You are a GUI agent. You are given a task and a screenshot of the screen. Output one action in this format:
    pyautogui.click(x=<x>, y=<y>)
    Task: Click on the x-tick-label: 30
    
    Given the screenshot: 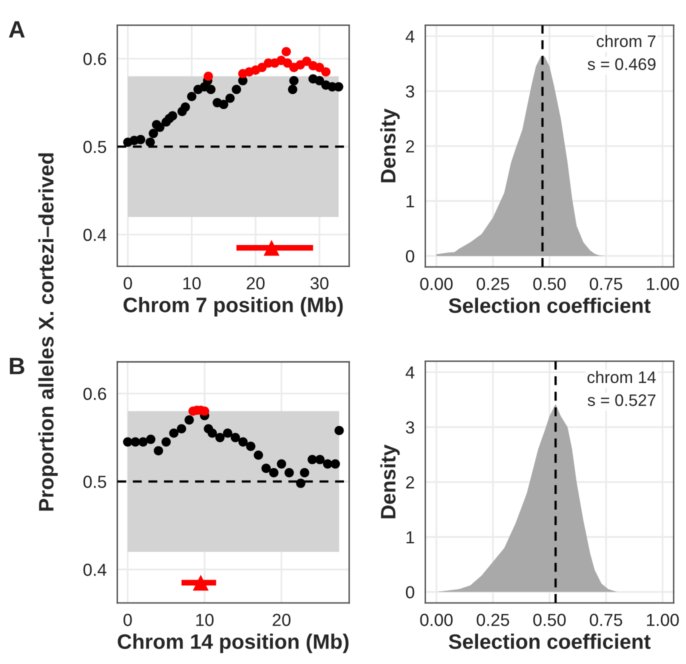 What is the action you would take?
    pyautogui.click(x=319, y=283)
    